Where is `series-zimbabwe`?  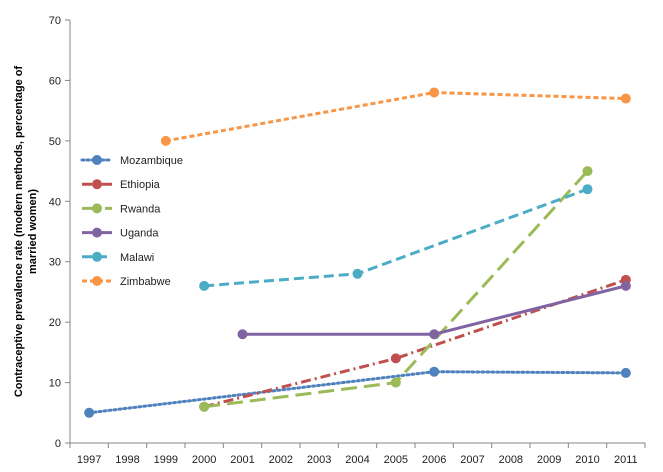
series-zimbabwe is located at coordinates (395, 116).